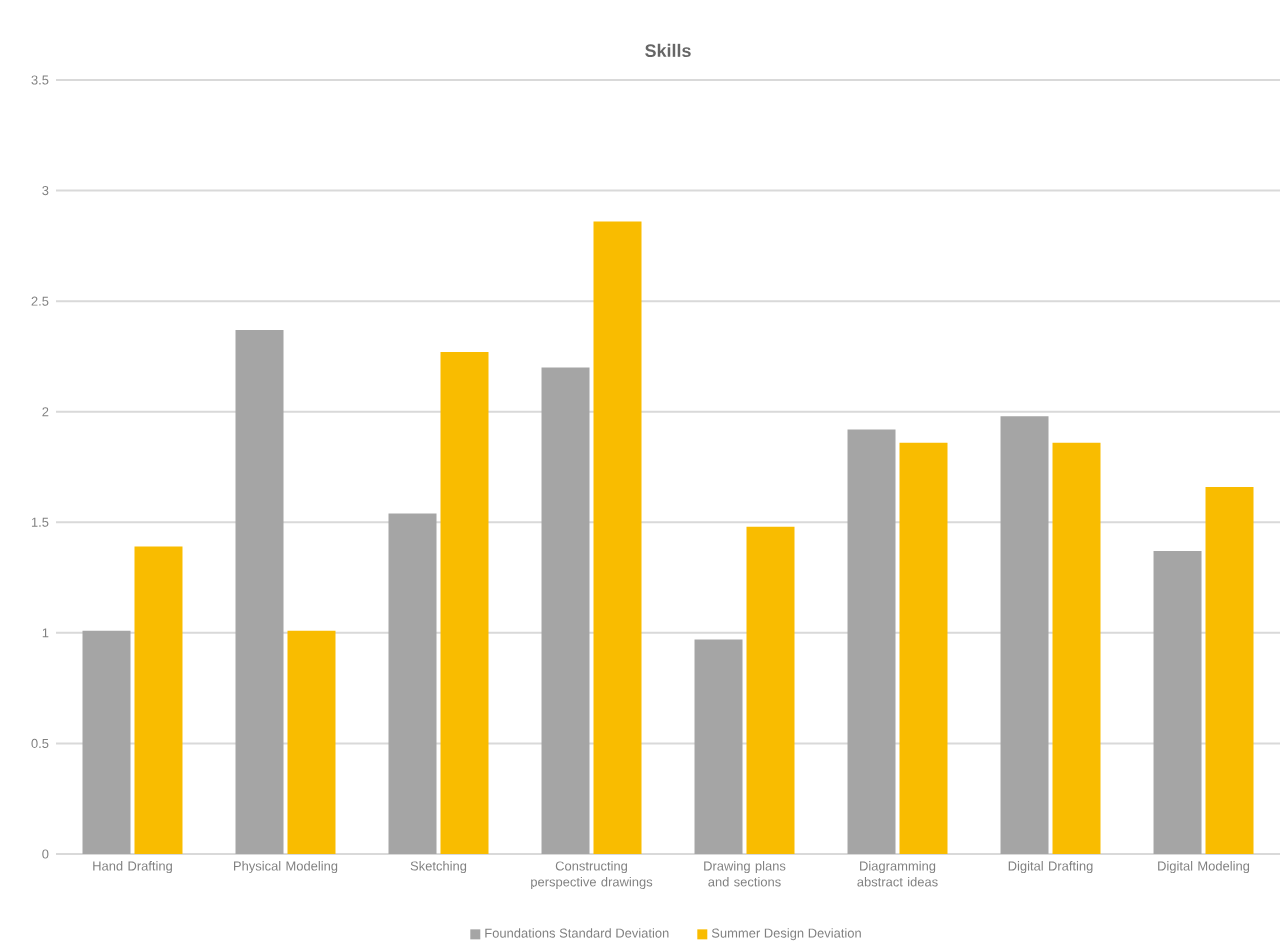  I want to click on chart-title: Skills, so click(668, 50).